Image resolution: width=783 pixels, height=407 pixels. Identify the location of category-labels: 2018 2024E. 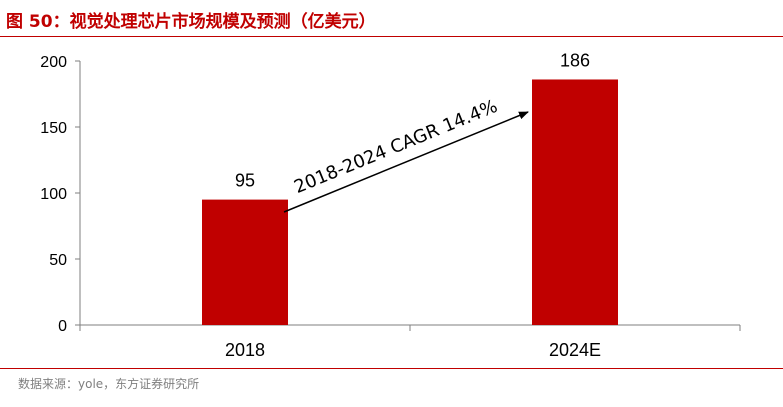
(413, 350).